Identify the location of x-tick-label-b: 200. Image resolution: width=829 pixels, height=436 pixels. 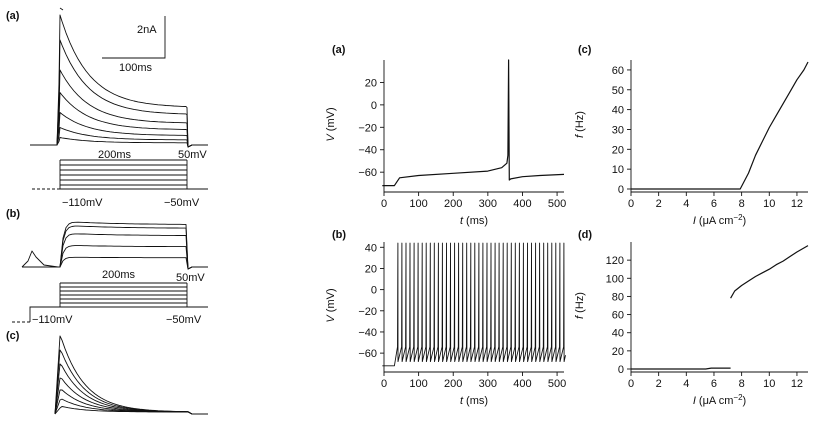
(453, 384).